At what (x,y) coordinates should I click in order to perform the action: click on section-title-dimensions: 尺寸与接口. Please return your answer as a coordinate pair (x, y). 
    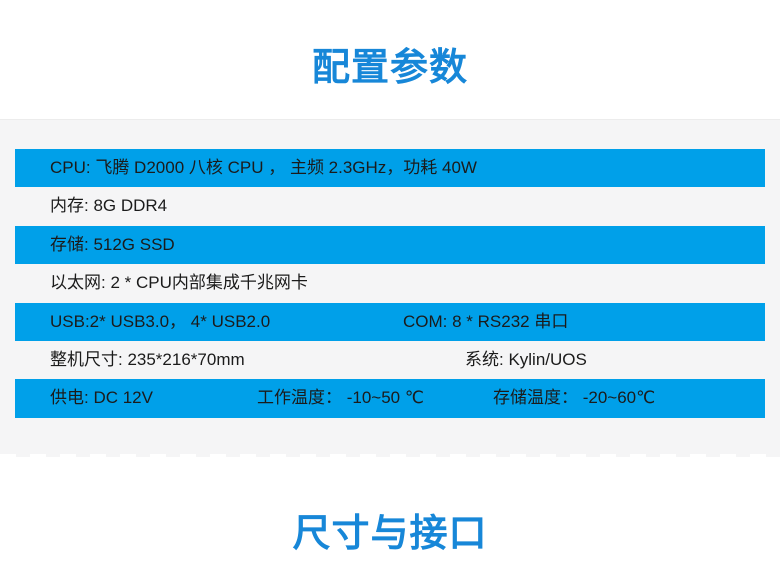
    Looking at the image, I should click on (390, 534).